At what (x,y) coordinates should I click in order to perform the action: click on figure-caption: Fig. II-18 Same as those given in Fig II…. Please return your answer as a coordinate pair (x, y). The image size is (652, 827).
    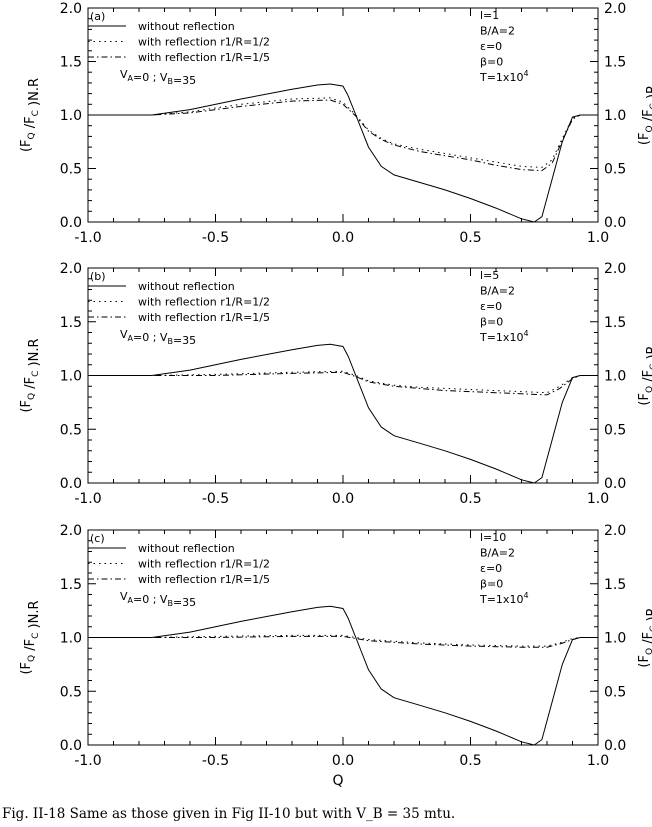
    Looking at the image, I should click on (228, 814).